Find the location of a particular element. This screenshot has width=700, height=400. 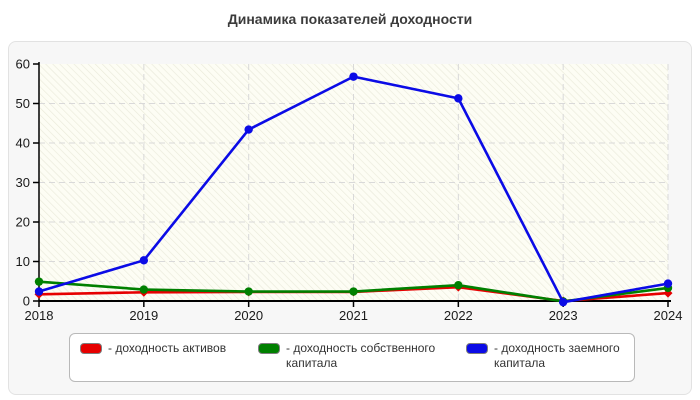

svg-text: 2024 is located at coordinates (668, 315).